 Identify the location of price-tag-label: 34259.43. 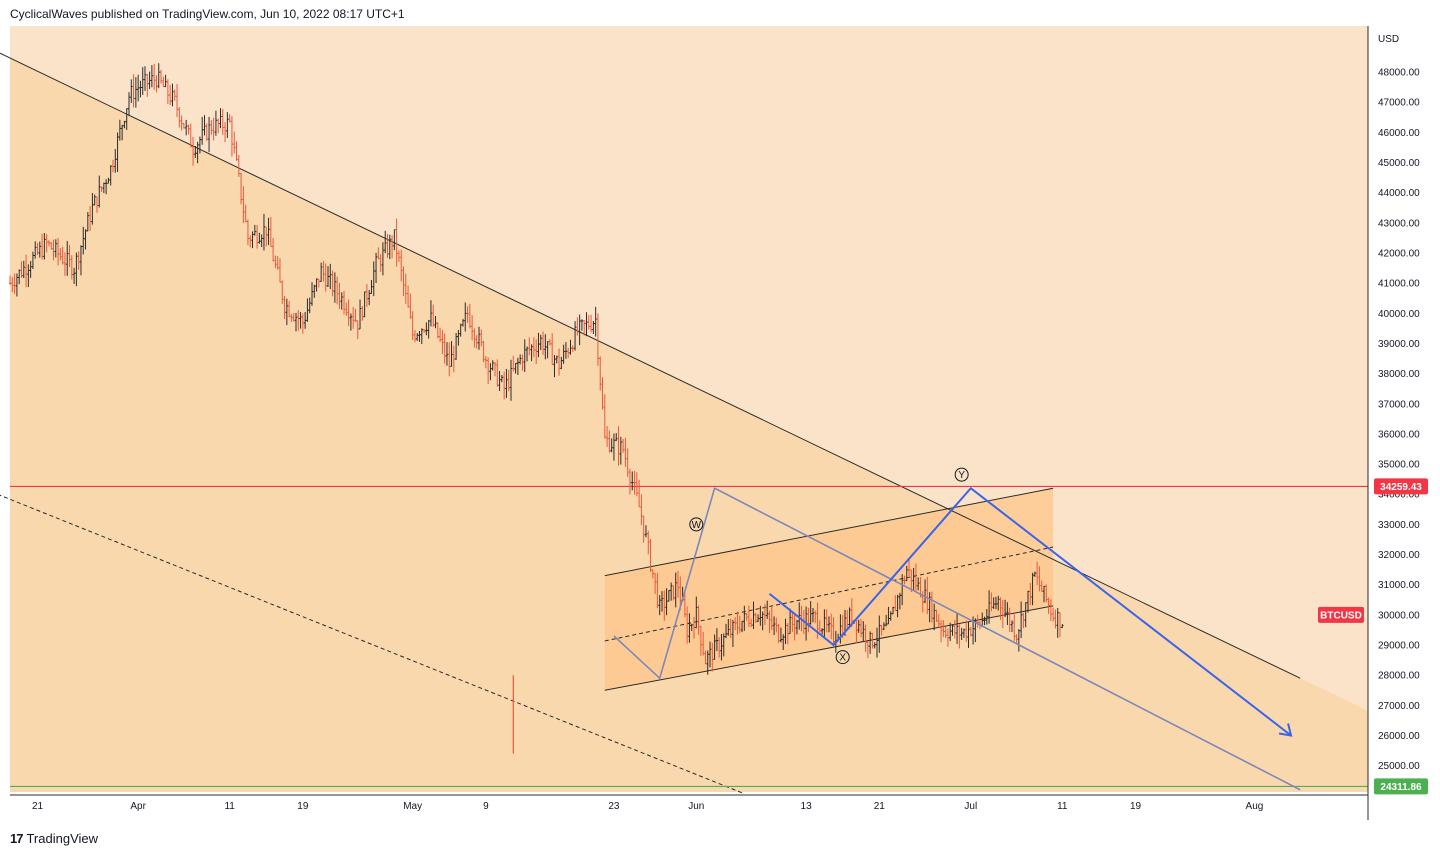
(1401, 487).